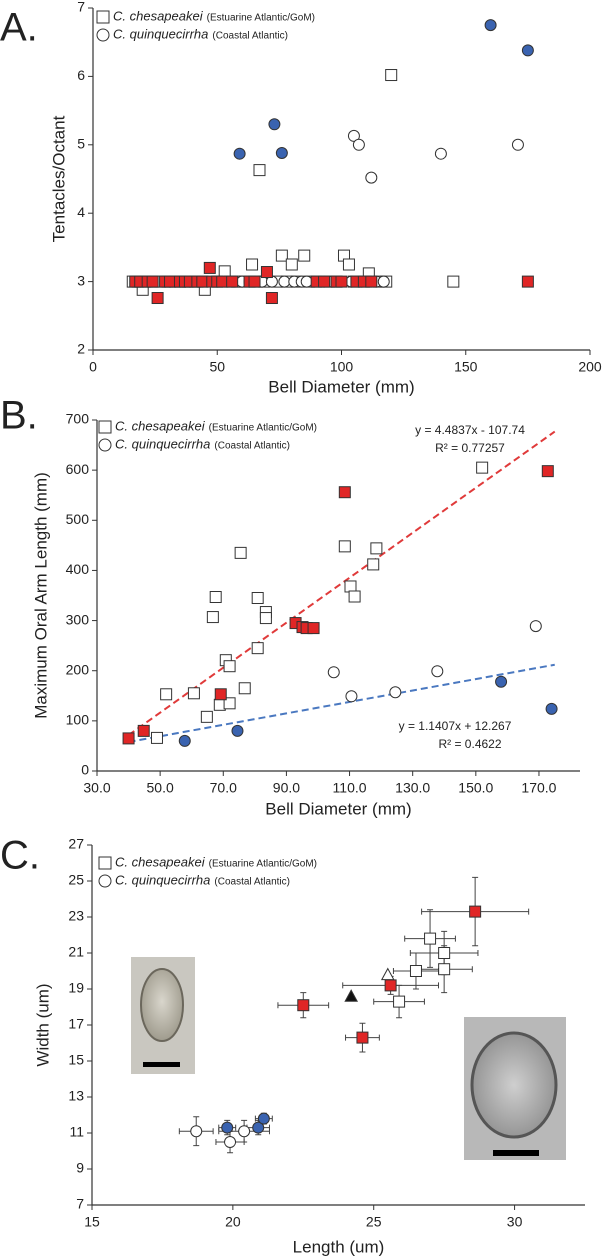  Describe the element at coordinates (78, 669) in the screenshot. I see `y-tick-label: 200` at that location.